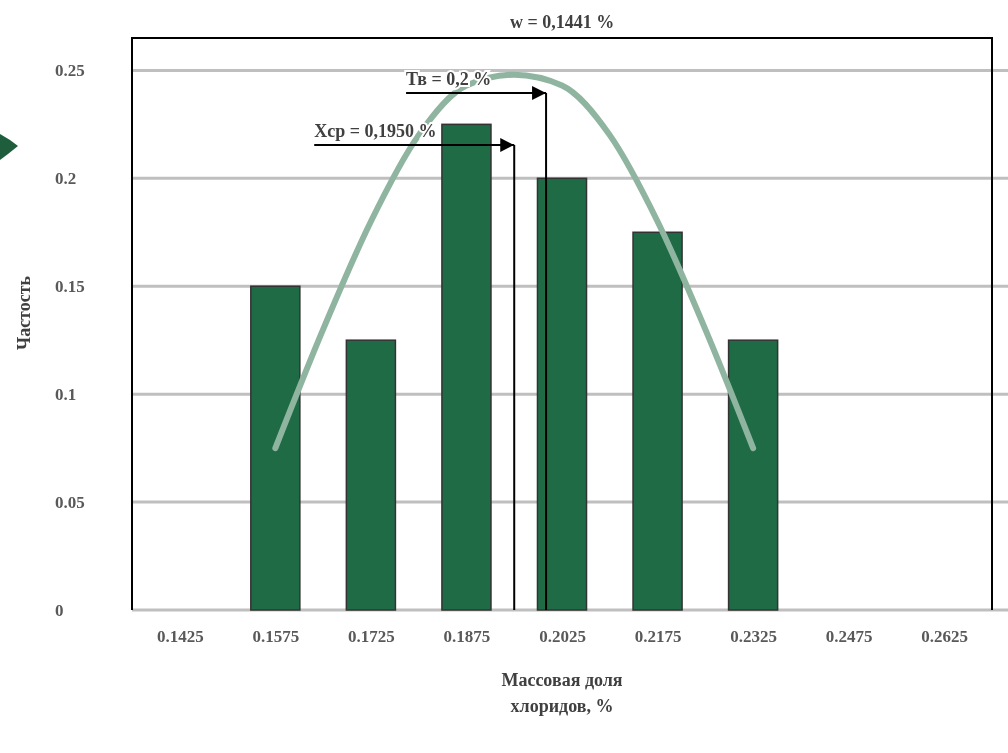 The width and height of the screenshot is (1008, 753). I want to click on x-tick-label: 0.1575, so click(276, 637).